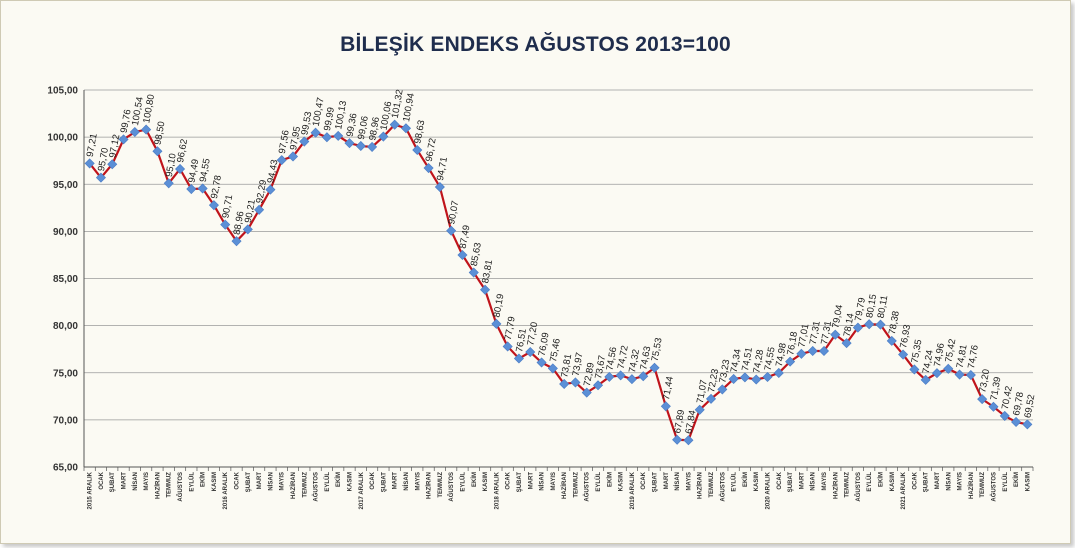 This screenshot has width=1075, height=548. What do you see at coordinates (431, 149) in the screenshot?
I see `data-label: 96,72` at bounding box center [431, 149].